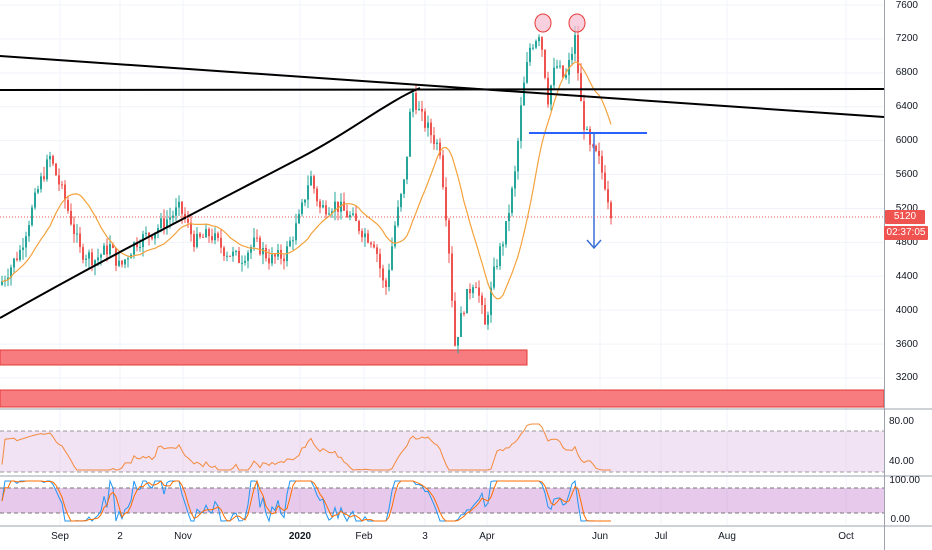 This screenshot has height=550, width=932. Describe the element at coordinates (901, 461) in the screenshot. I see `rsi-axis-label: 40.00` at that location.